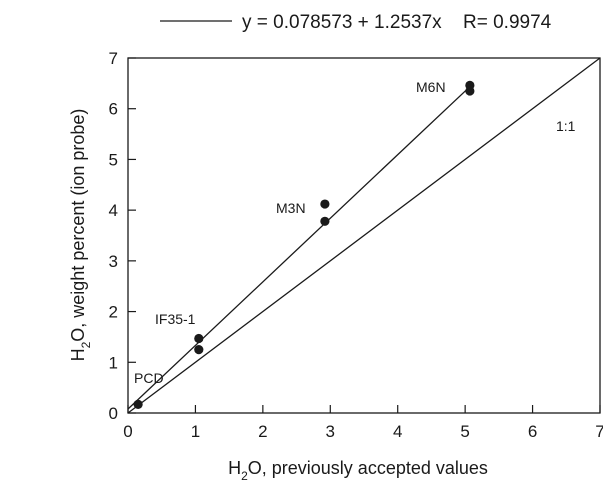 This screenshot has width=603, height=489. I want to click on x-tick-label: 0, so click(127, 431).